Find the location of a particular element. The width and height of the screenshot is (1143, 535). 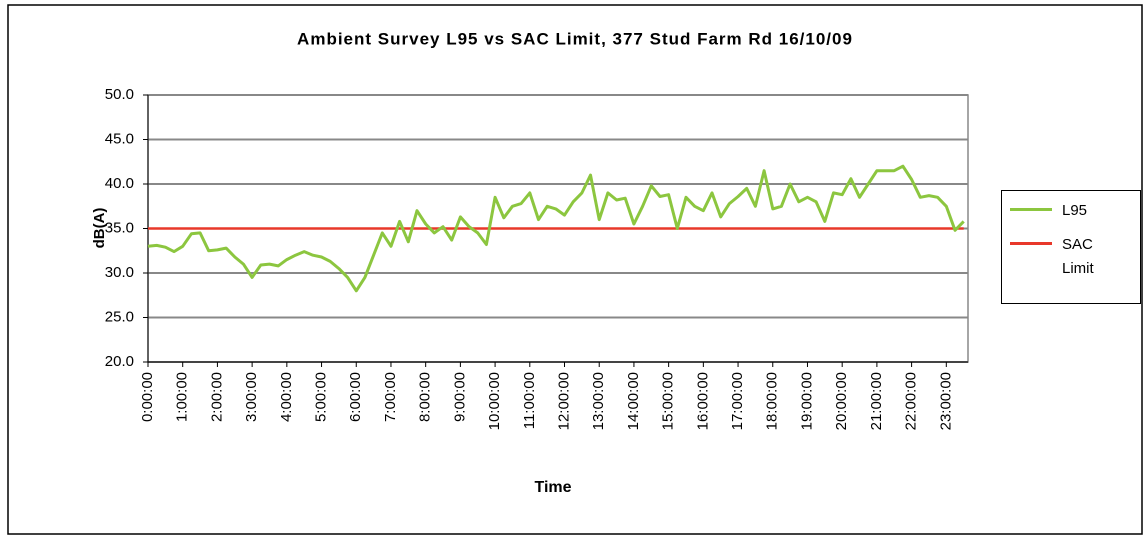

x-tick-label: 20:00:00 is located at coordinates (841, 401).